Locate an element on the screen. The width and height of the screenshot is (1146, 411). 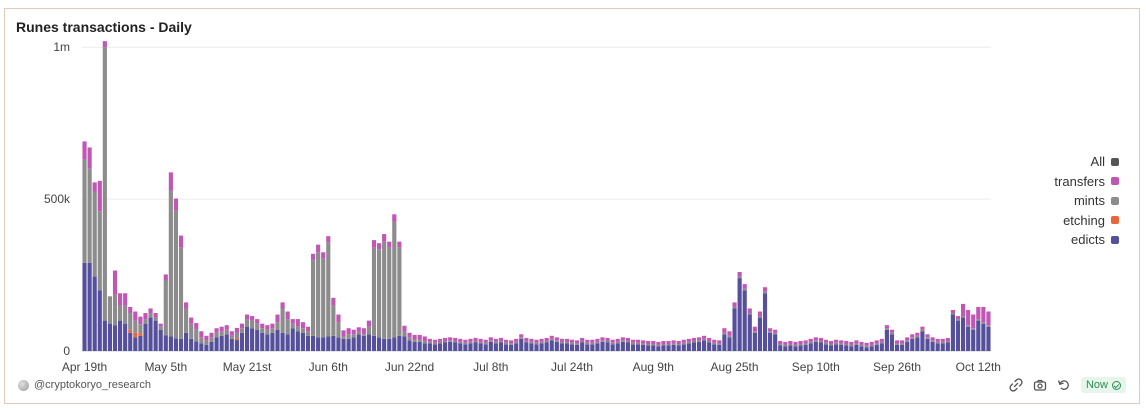
bar-etching is located at coordinates (140, 334).